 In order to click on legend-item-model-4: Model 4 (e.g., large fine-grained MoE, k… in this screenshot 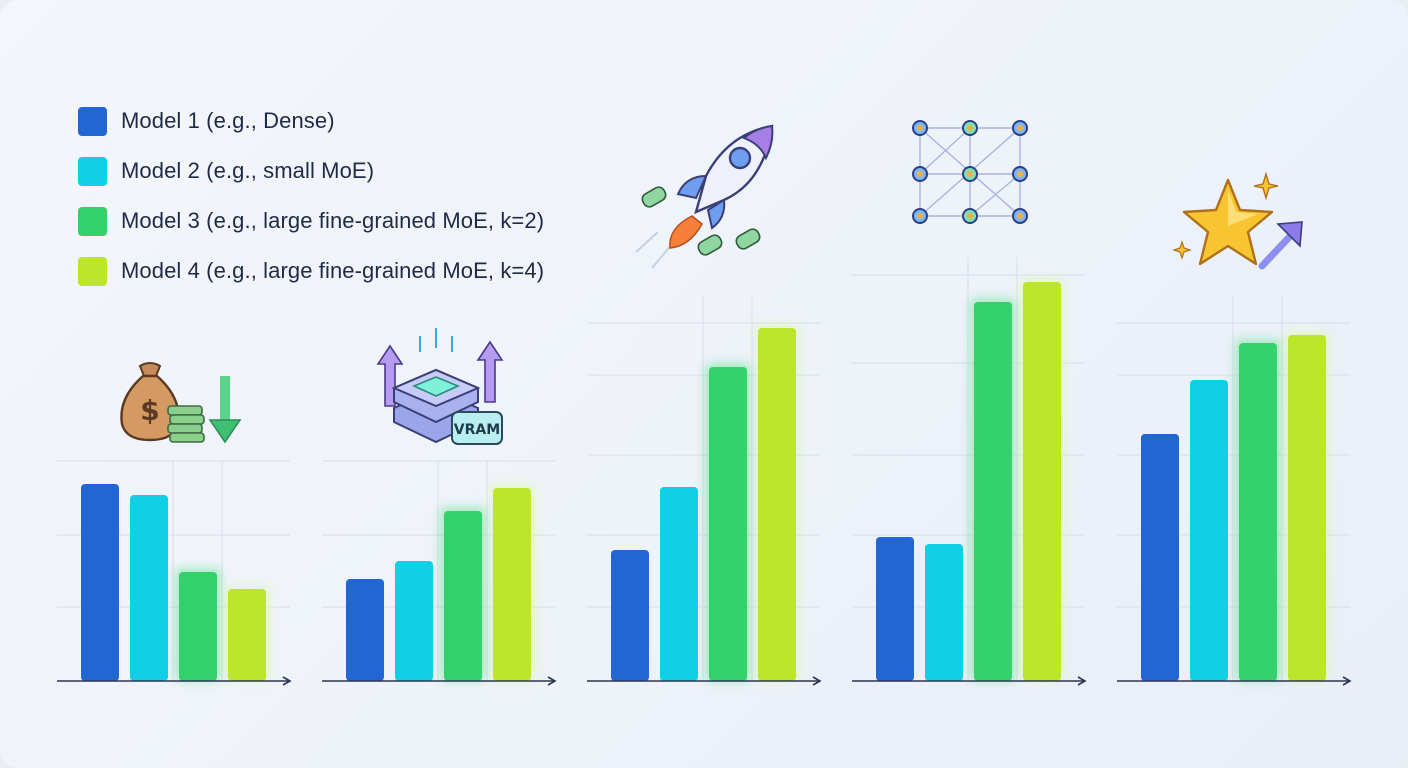, I will do `click(311, 271)`.